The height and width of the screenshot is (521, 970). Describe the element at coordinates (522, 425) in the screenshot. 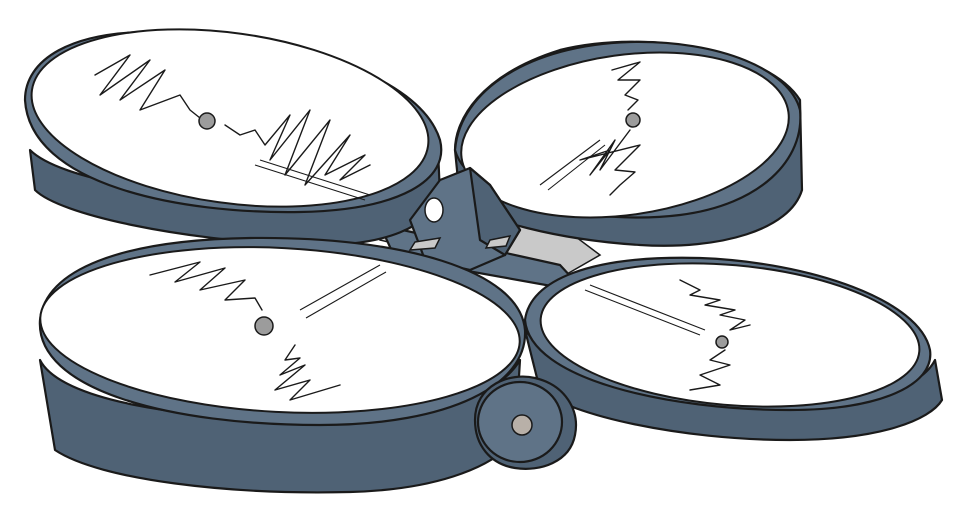

I see `camera-lens-icon` at that location.